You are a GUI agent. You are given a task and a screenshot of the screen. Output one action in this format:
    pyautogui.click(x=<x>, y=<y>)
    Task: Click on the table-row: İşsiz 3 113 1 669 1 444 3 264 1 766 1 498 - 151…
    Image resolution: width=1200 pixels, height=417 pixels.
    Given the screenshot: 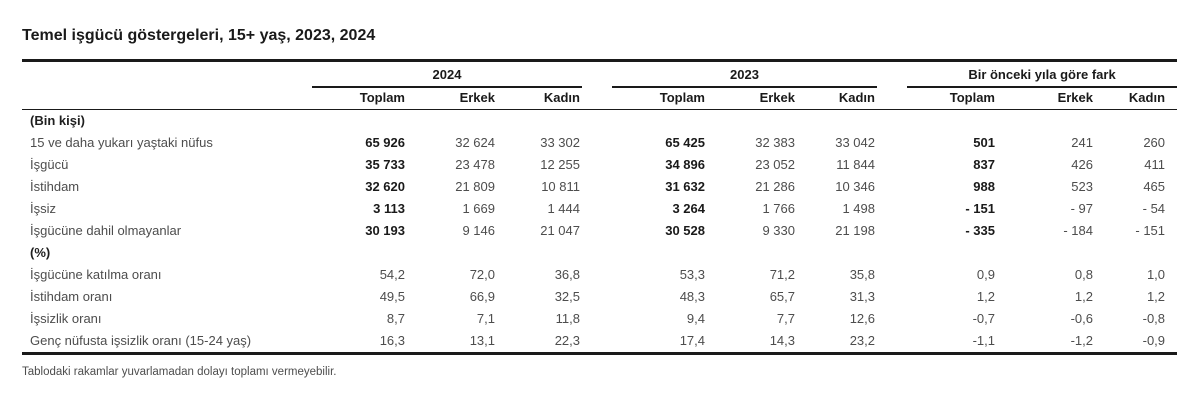 What is the action you would take?
    pyautogui.click(x=599, y=209)
    